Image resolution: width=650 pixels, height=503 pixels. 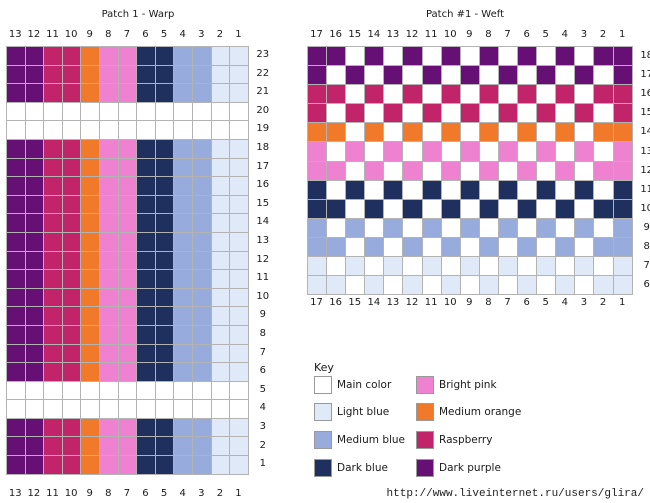 I want to click on row-label: 18, so click(x=263, y=147).